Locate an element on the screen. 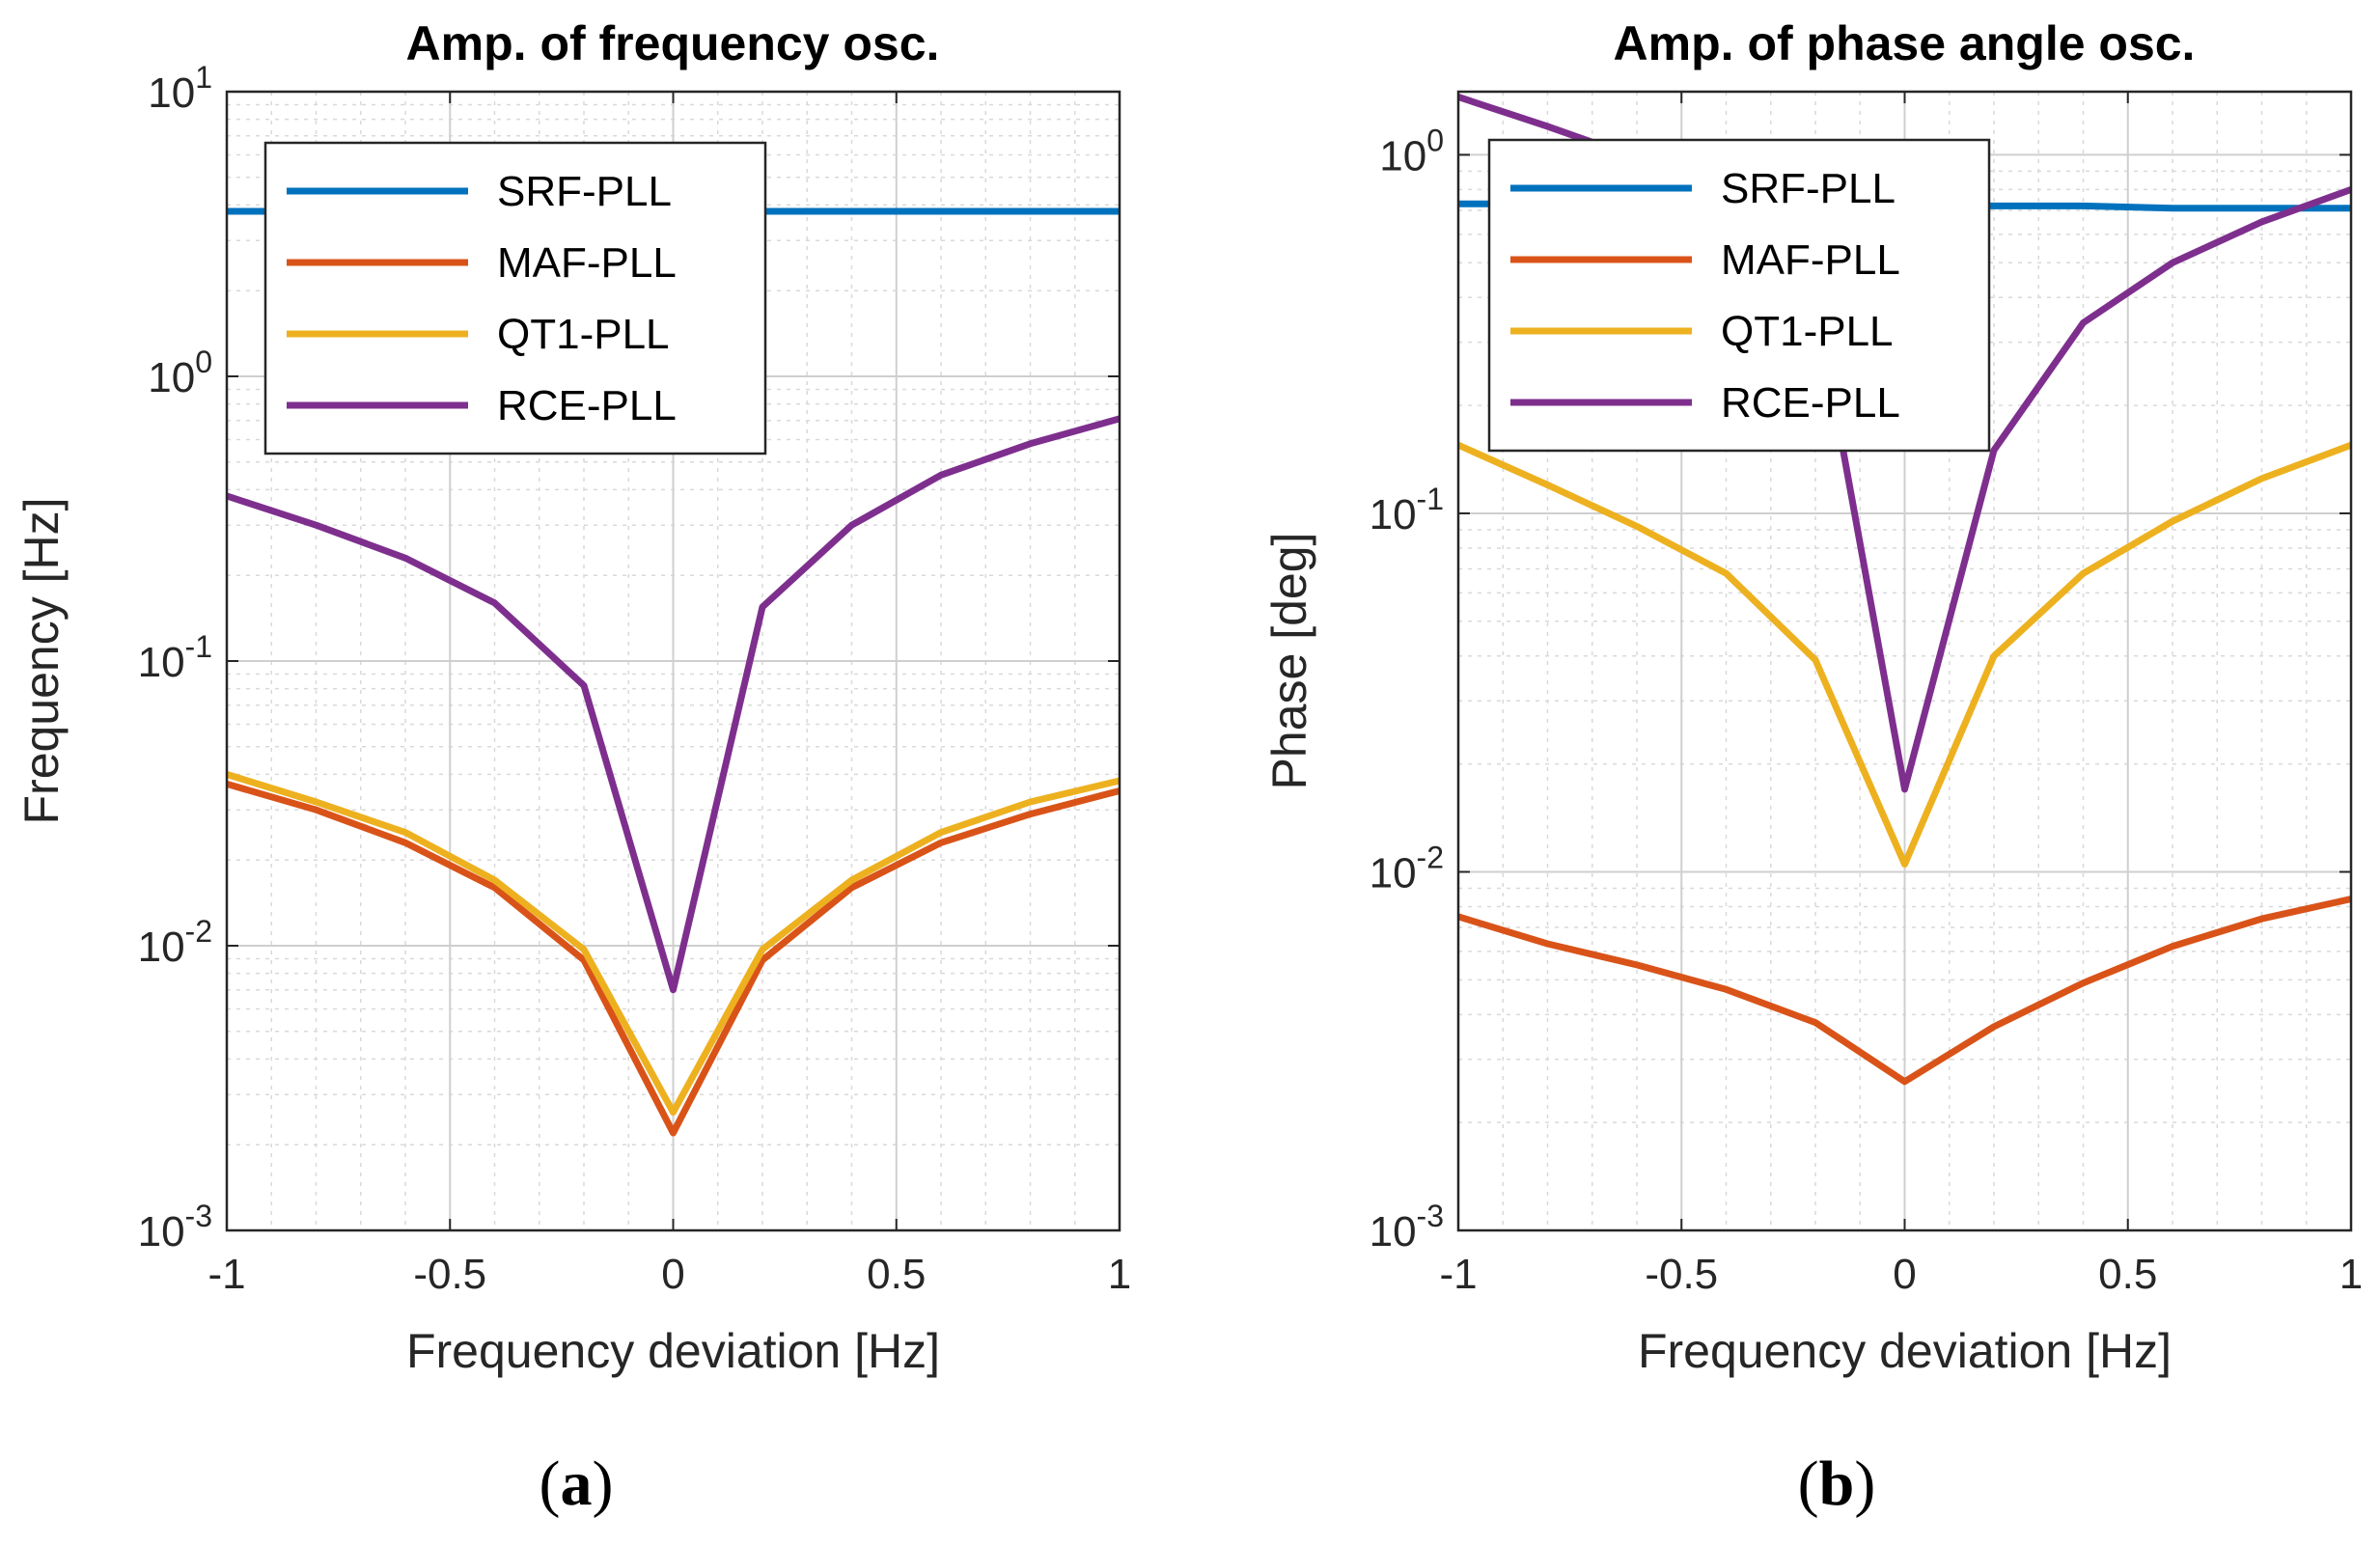 This screenshot has width=2380, height=1545. caption-b: (b) is located at coordinates (1837, 1483).